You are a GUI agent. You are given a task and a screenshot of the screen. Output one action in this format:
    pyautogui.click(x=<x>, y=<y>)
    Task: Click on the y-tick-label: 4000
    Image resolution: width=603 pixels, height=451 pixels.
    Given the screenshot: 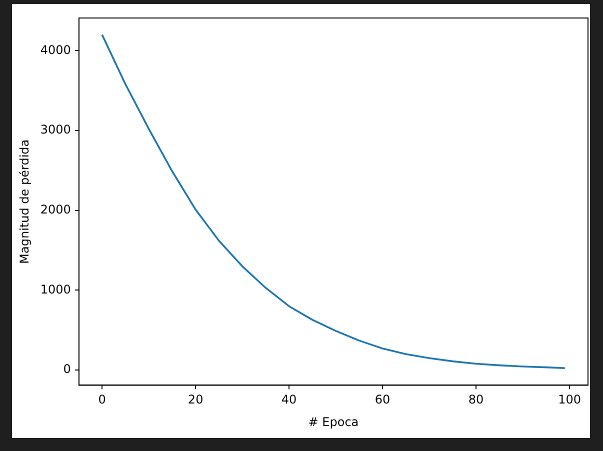 What is the action you would take?
    pyautogui.click(x=55, y=49)
    